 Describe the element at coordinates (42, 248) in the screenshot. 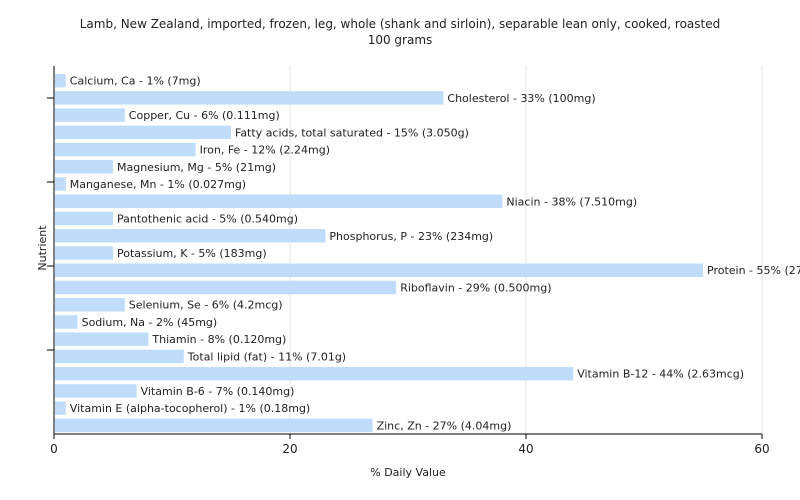

I see `y-axis-label: Nutrient` at that location.